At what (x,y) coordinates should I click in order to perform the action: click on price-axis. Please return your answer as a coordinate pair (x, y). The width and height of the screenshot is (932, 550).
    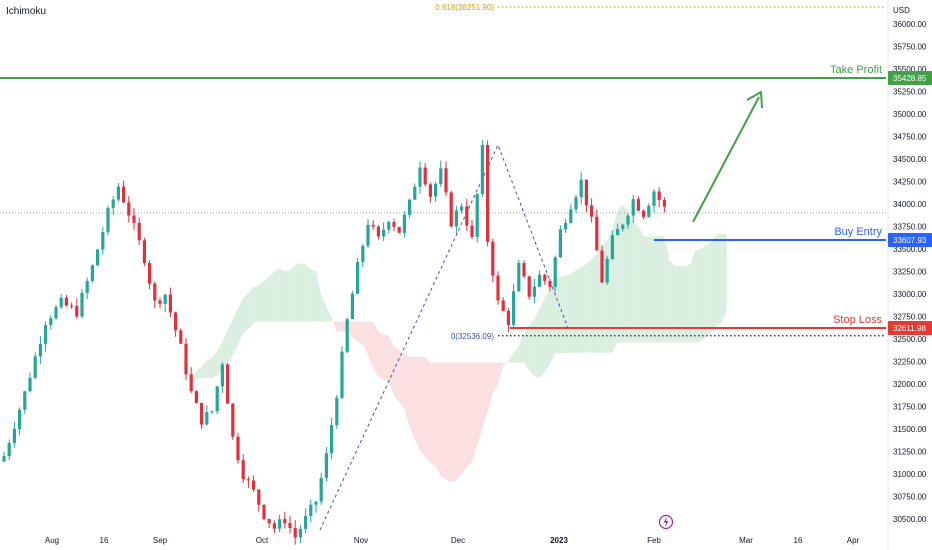
    Looking at the image, I should click on (910, 275).